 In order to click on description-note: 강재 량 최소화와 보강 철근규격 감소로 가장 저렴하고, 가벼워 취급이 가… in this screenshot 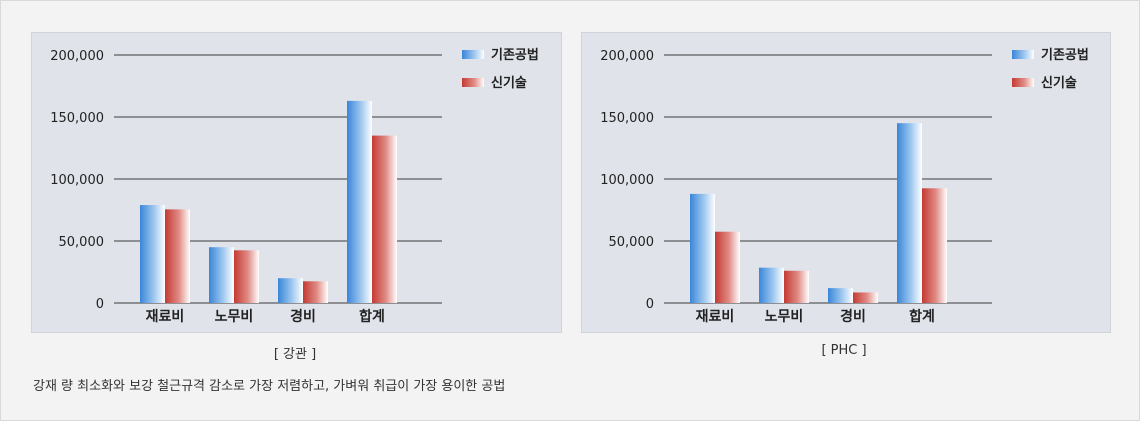, I will do `click(269, 386)`.